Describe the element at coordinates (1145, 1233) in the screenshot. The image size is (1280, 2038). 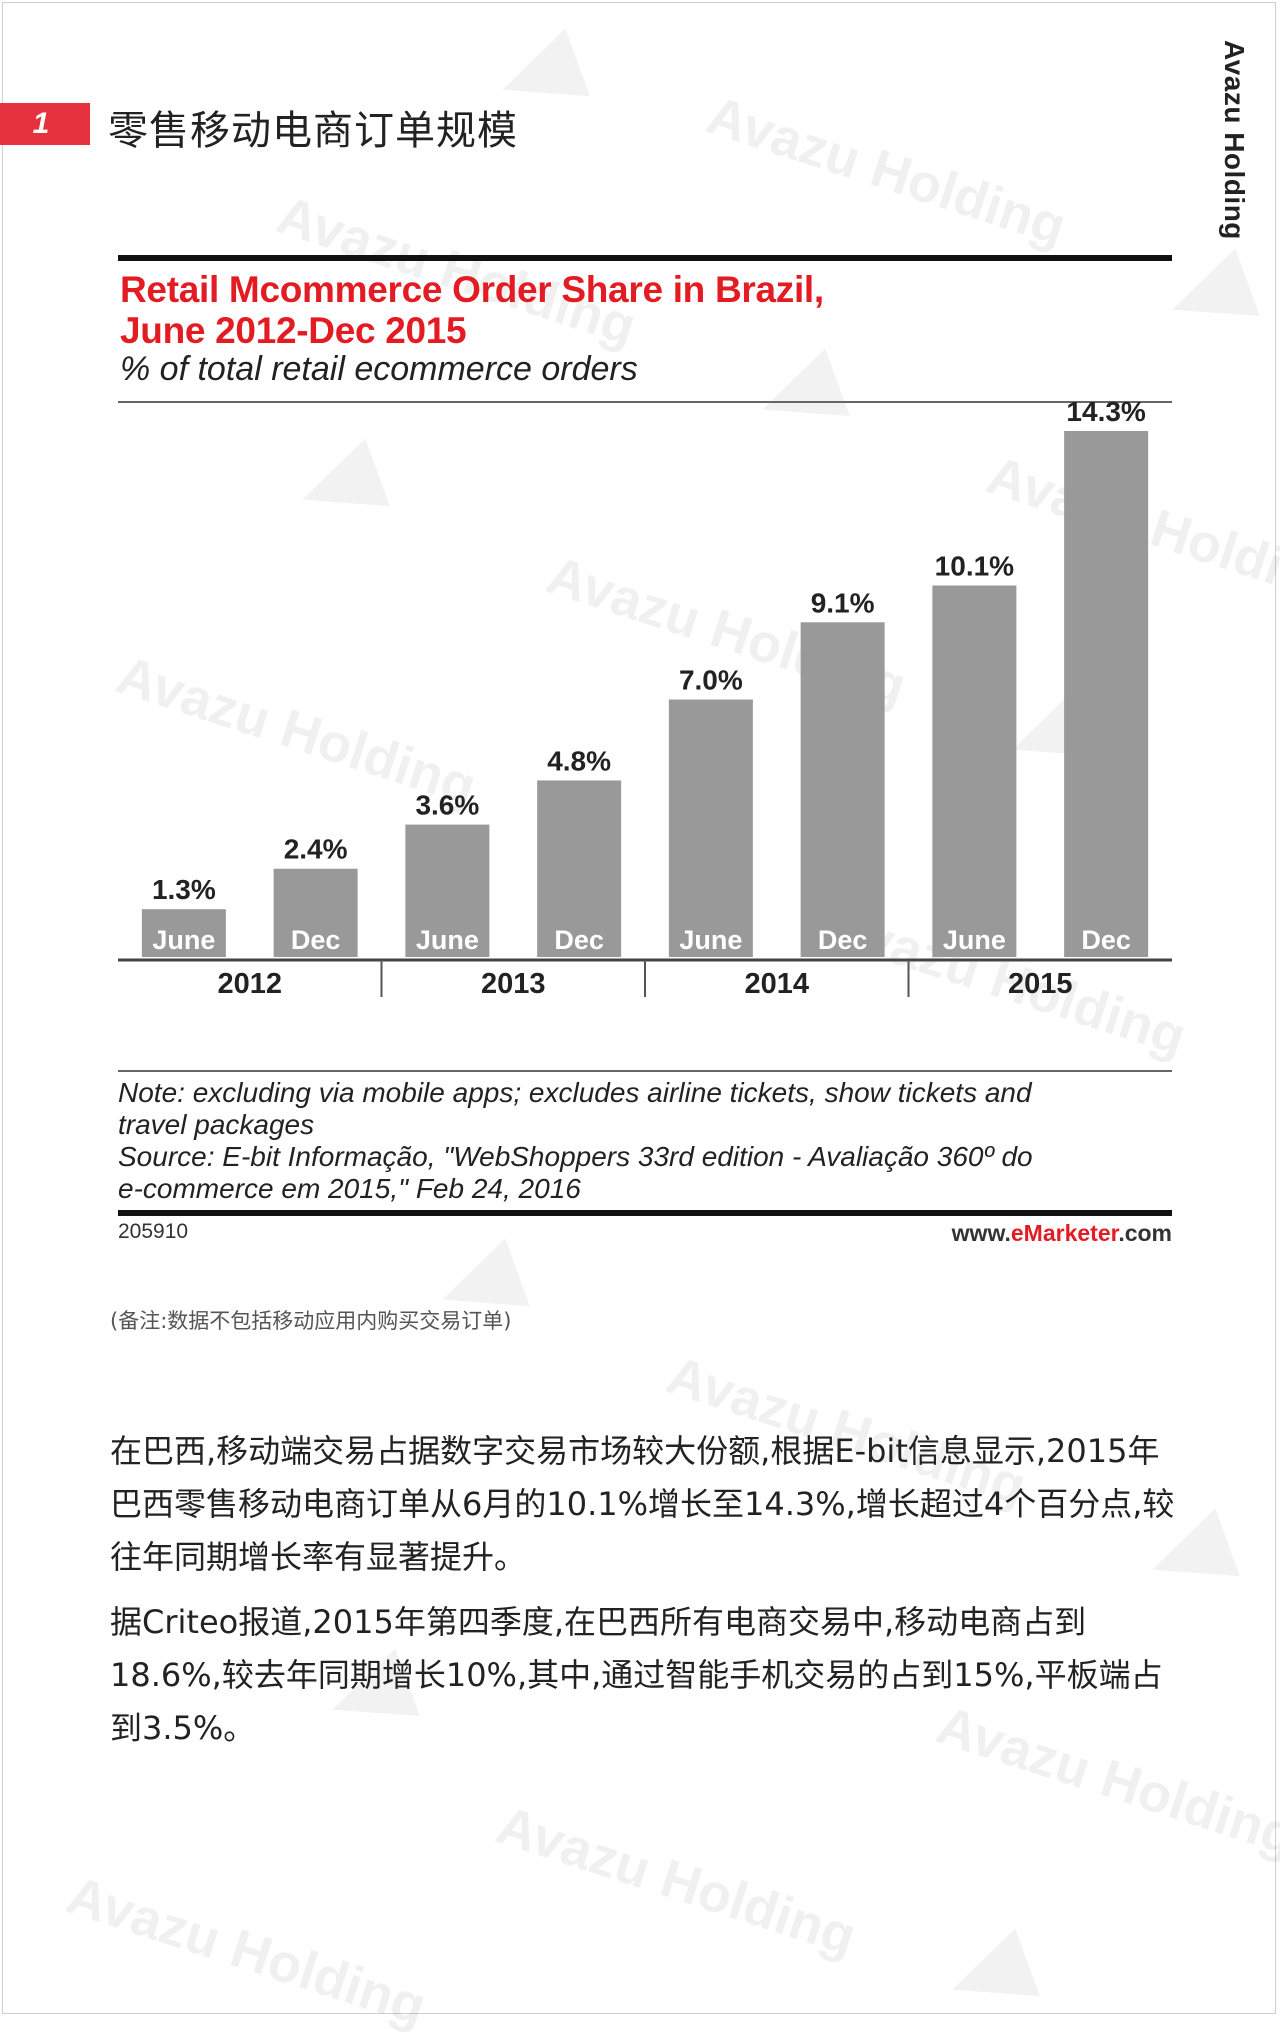
I see `credit-suffix: .com` at that location.